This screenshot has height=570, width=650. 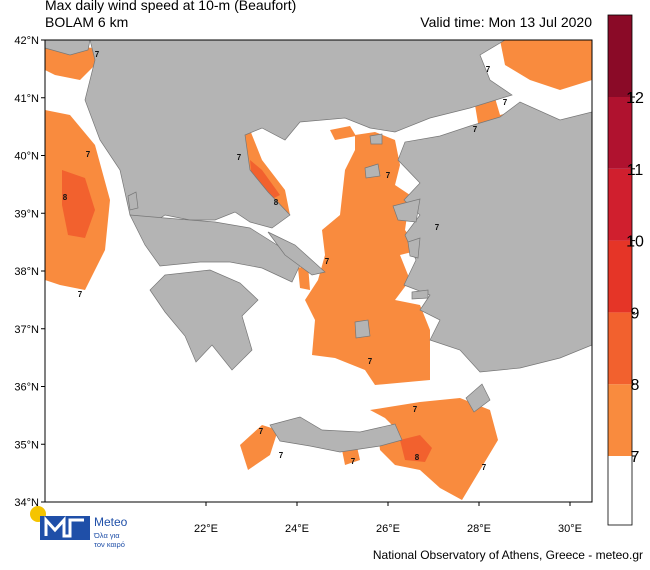 I want to click on lat-tick-label: 37°N, so click(x=26, y=330).